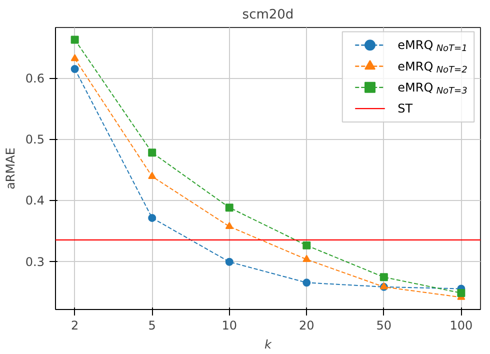 The width and height of the screenshot is (490, 354). I want to click on legend-label: ST, so click(406, 109).